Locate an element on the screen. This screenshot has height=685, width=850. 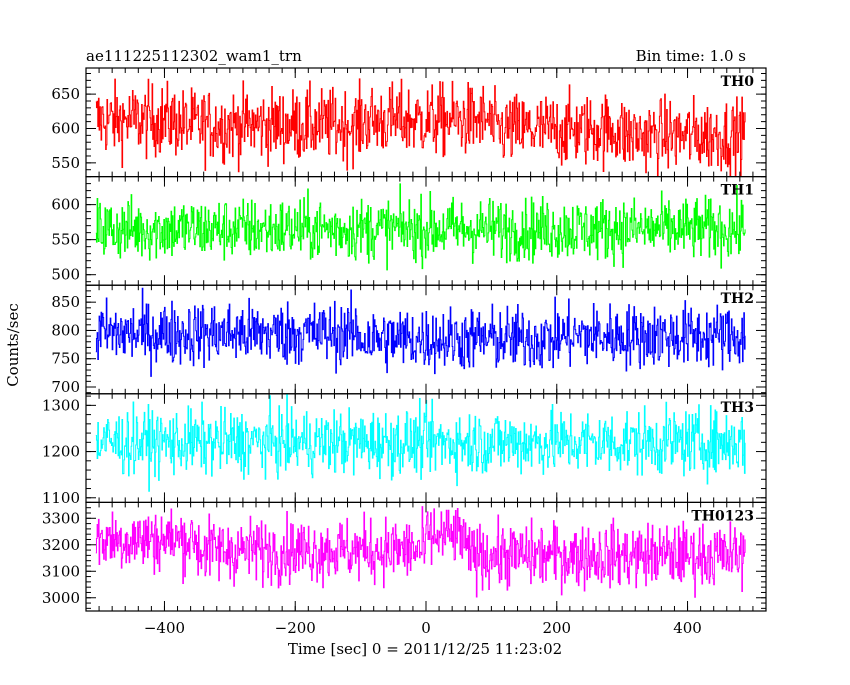
panel-th1: 500 550 600 TH1 is located at coordinates (409, 231).